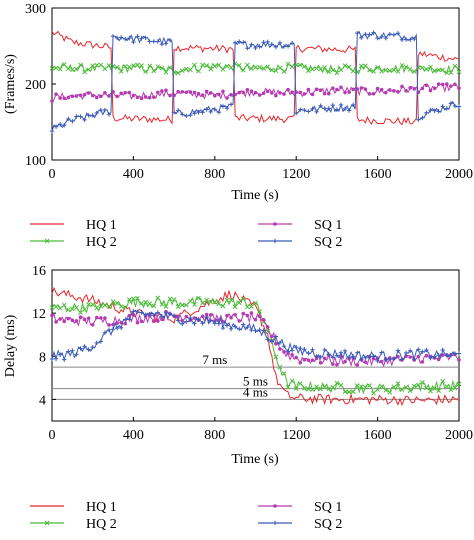  I want to click on y-tick-label: 12, so click(39, 314).